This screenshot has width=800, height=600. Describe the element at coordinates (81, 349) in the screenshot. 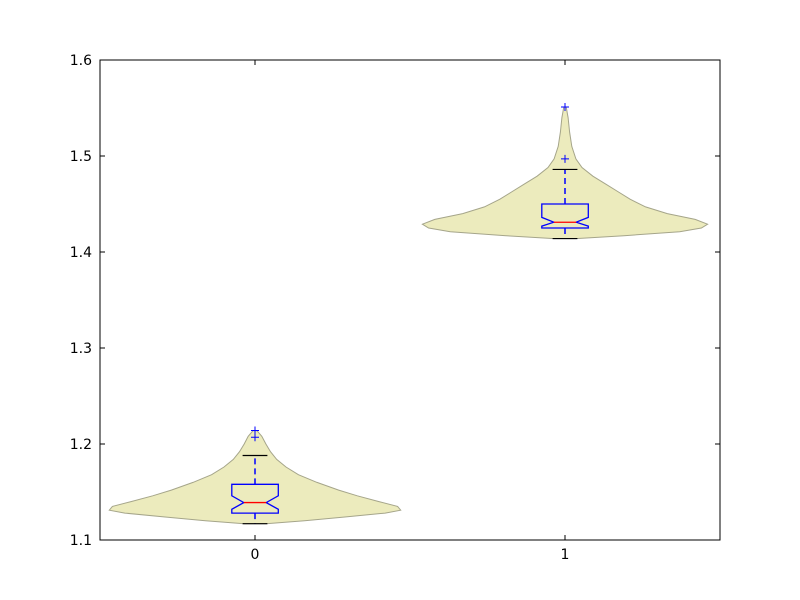

I see `ytick-label-2: 1.3` at that location.